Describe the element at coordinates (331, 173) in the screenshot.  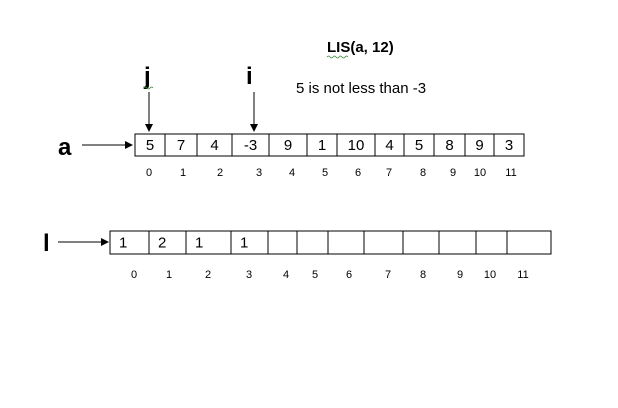
I see `array-a-indices: 0 1 2 3 4 5 6 7 8 9 10 11` at that location.